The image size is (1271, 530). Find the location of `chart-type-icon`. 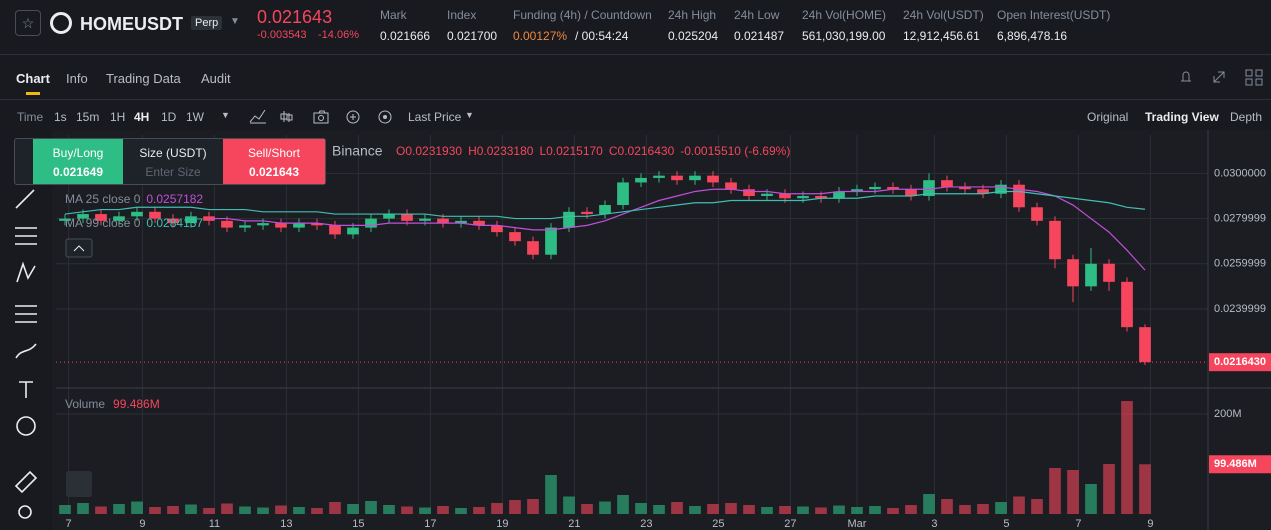

chart-type-icon is located at coordinates (286, 116).